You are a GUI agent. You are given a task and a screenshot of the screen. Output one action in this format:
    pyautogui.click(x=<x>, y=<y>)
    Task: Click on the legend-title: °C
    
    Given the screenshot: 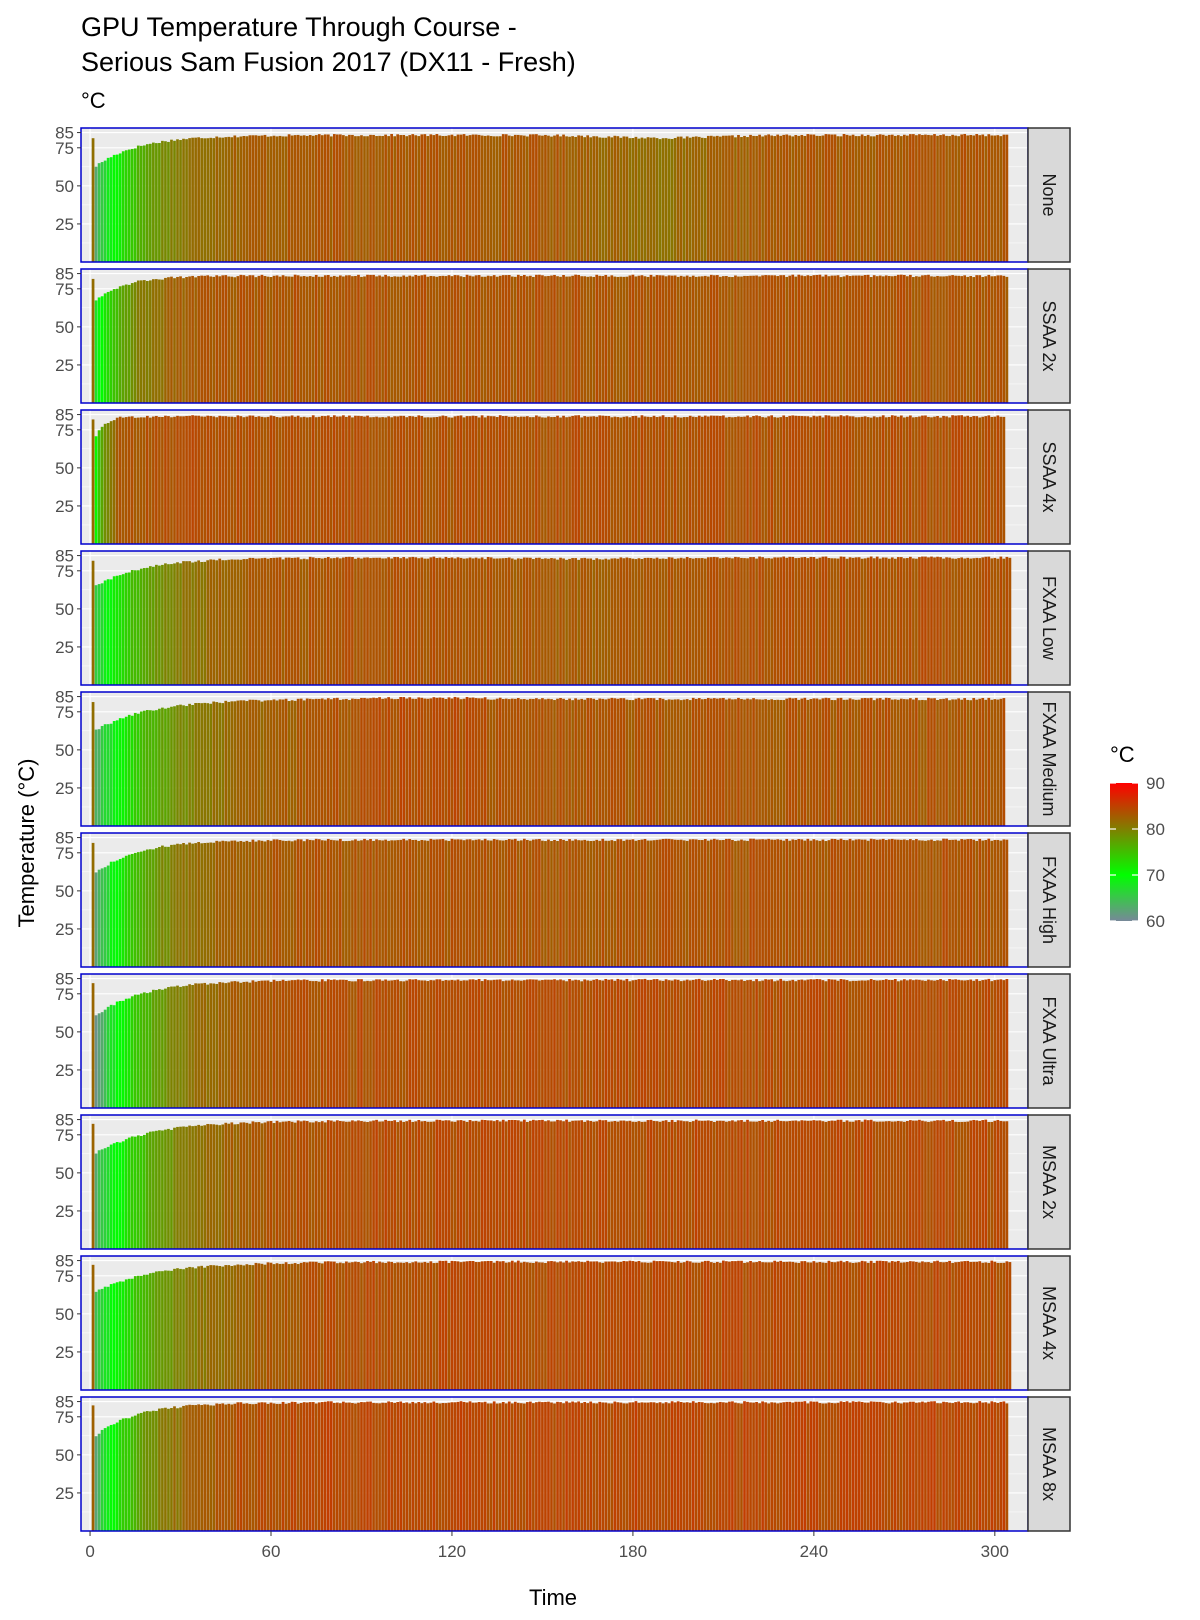 What is the action you would take?
    pyautogui.click(x=1122, y=754)
    